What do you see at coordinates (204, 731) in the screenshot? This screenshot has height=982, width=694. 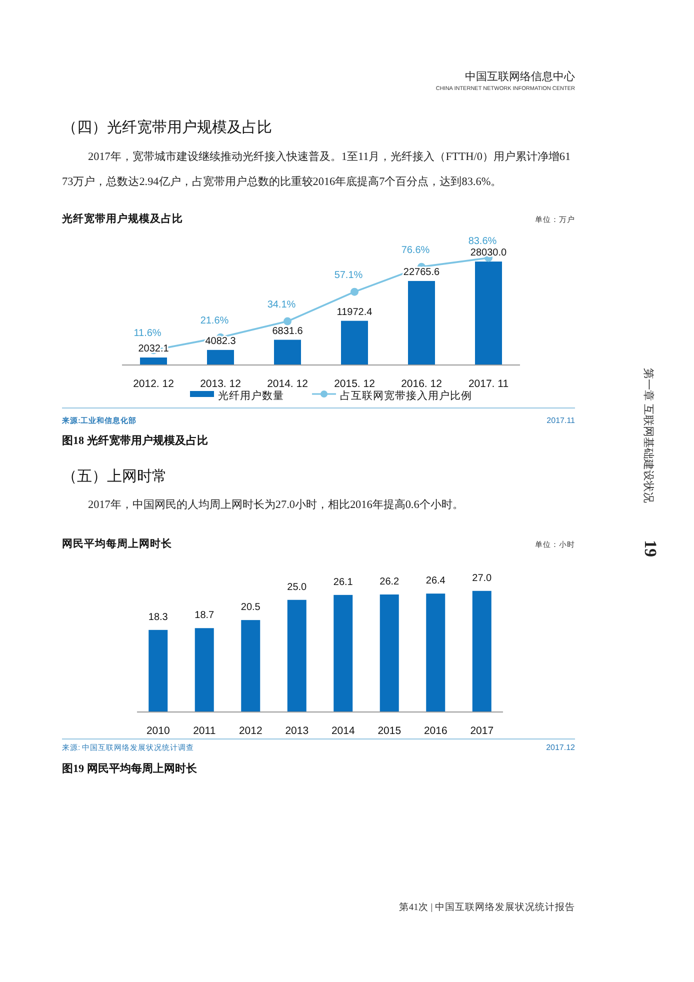 I see `x-tick-label: 2011` at bounding box center [204, 731].